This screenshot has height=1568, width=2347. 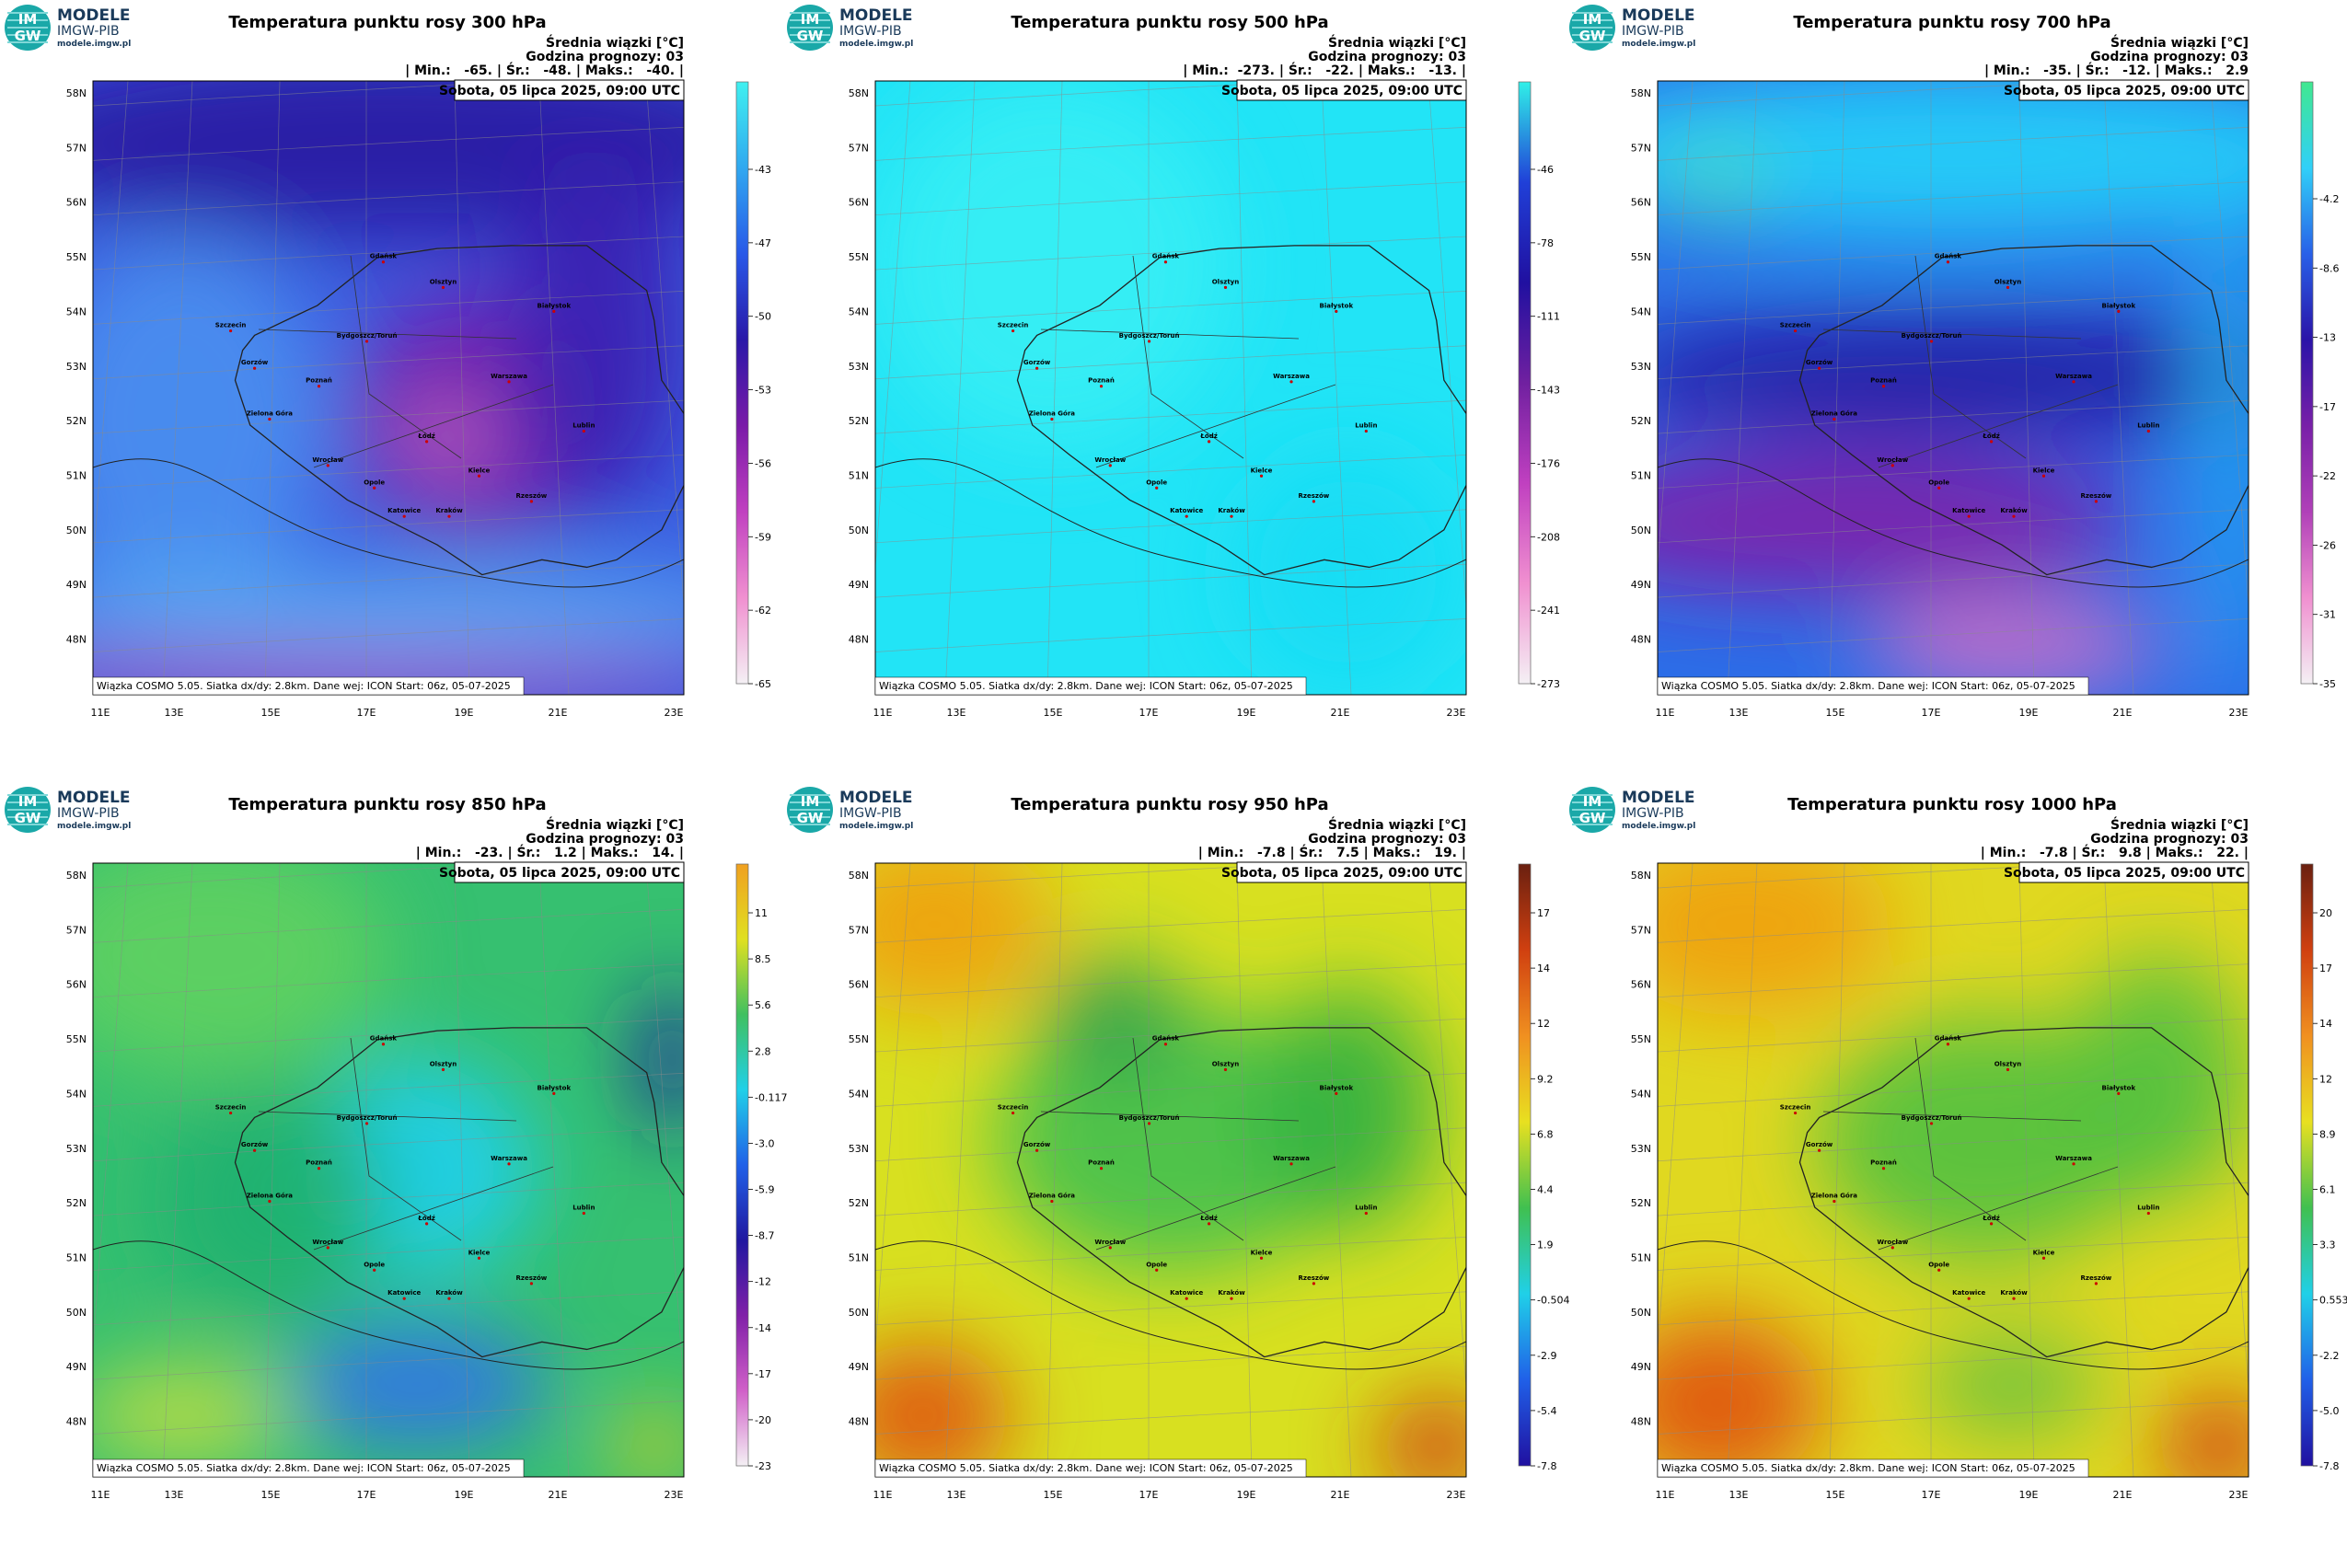 What do you see at coordinates (255, 362) in the screenshot?
I see `city-label: Gorzów` at bounding box center [255, 362].